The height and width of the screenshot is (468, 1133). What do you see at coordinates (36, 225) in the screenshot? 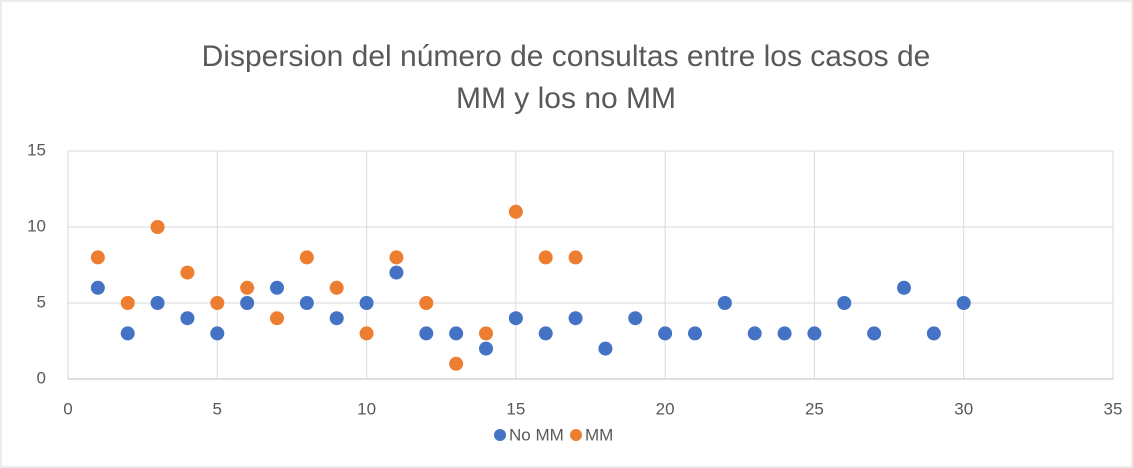
I see `y-tick-label: 10` at bounding box center [36, 225].